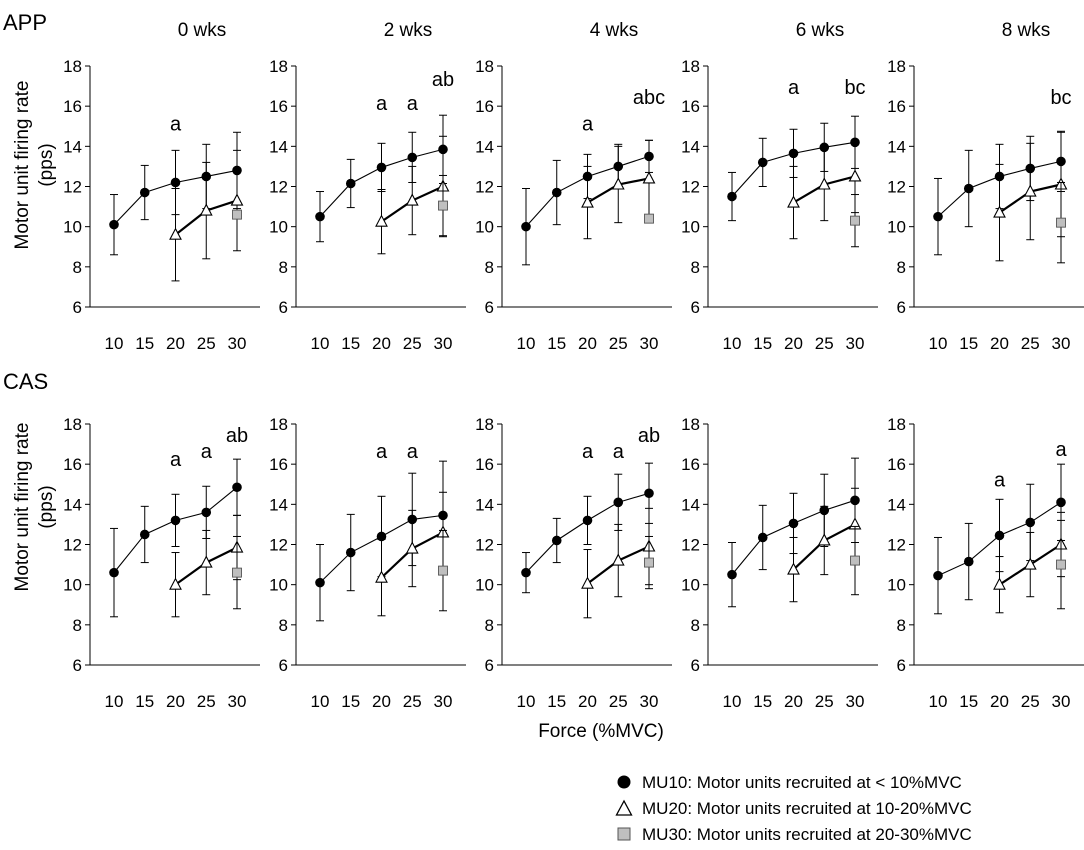  I want to click on y-axis-title-cas: Motor unit firing rate (pps), so click(34, 507).